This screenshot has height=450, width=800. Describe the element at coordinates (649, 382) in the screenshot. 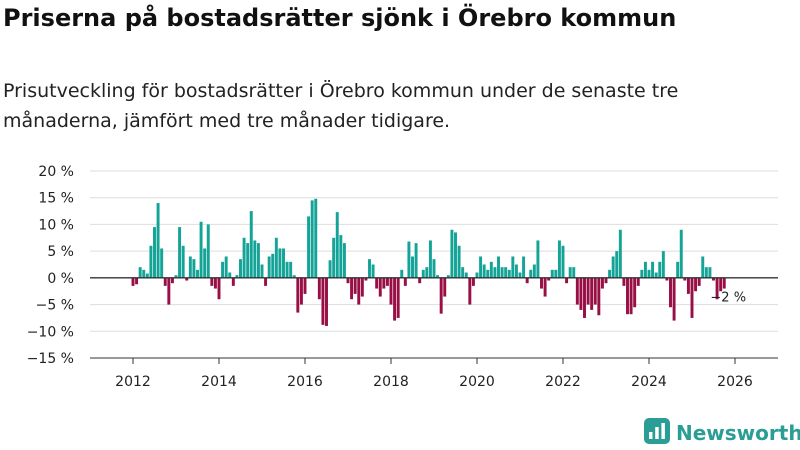

I see `x-tick-label: 2024` at that location.